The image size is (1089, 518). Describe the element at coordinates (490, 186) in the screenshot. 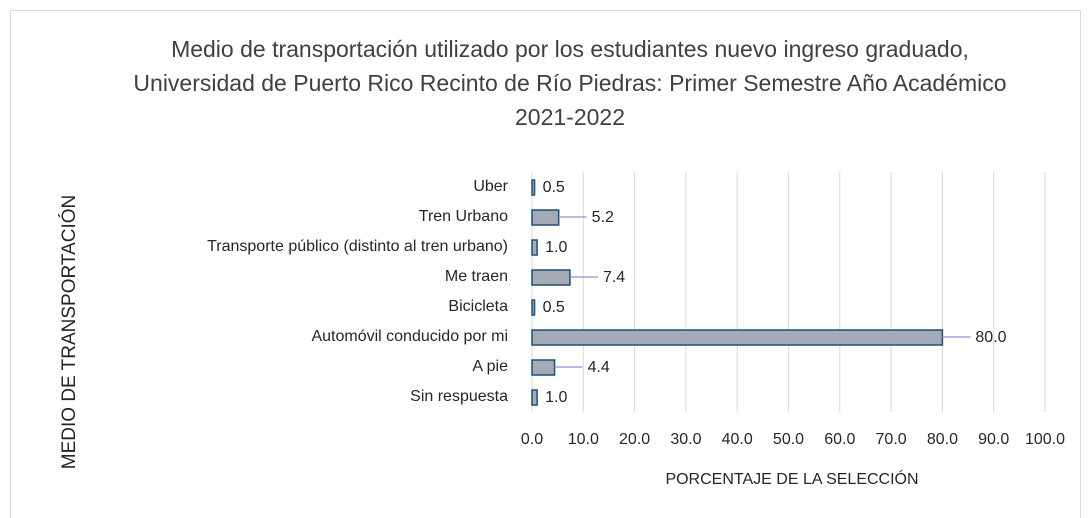

I see `y-tick-label: Uber` at that location.